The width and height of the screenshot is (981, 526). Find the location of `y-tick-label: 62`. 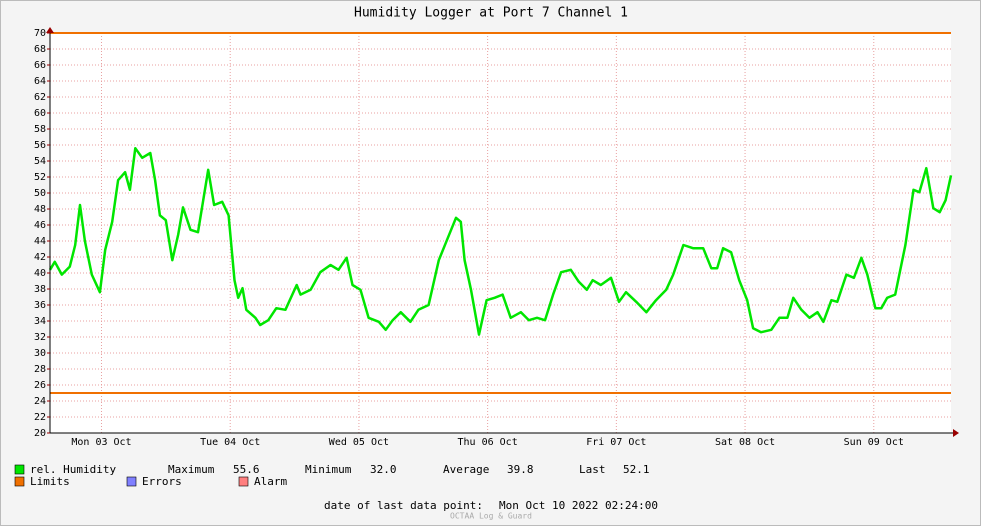

y-tick-label: 62 is located at coordinates (40, 97).